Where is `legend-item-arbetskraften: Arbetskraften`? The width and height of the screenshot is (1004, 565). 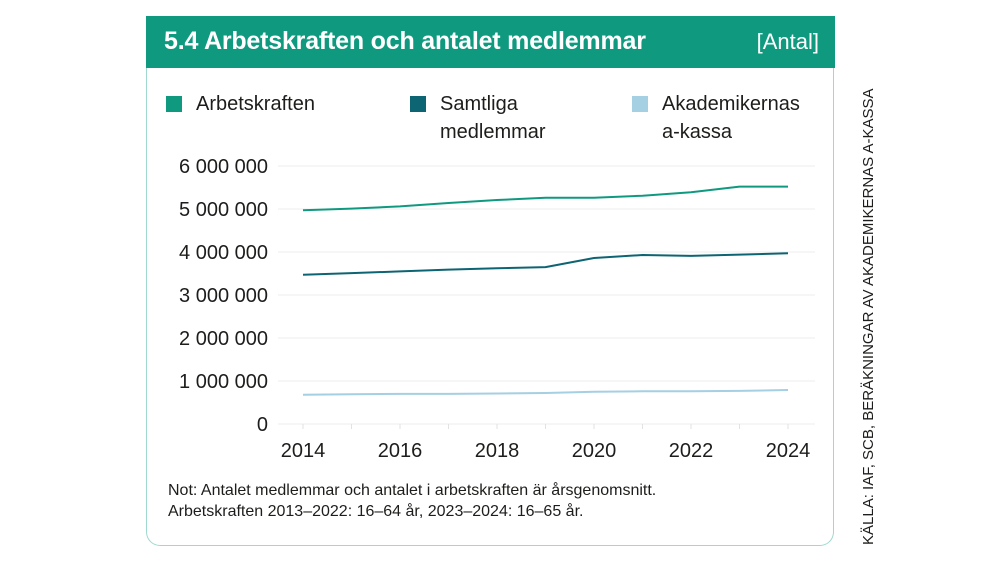 legend-item-arbetskraften: Arbetskraften is located at coordinates (240, 104).